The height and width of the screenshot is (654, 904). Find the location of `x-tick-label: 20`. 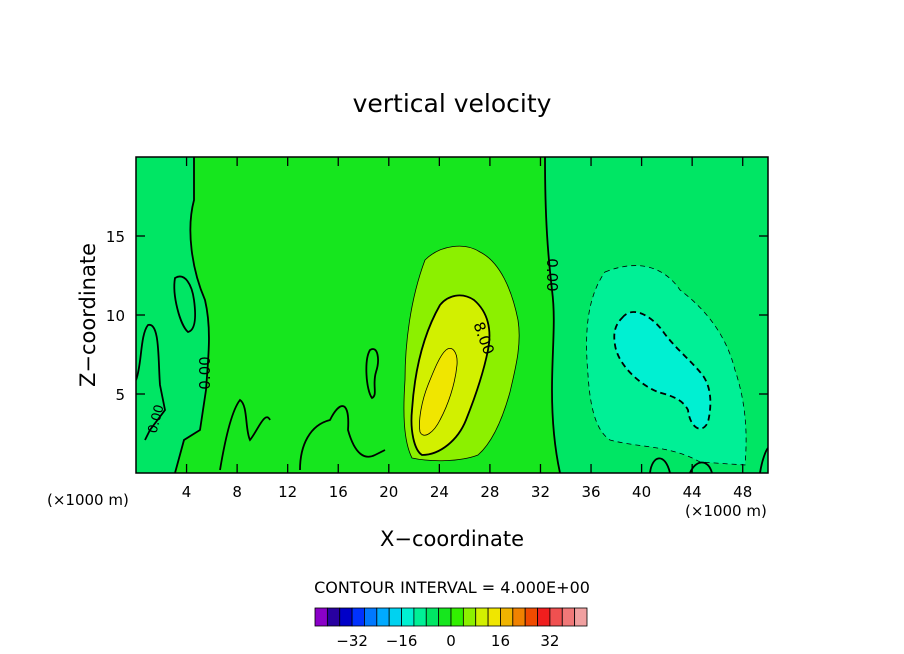

x-tick-label: 20 is located at coordinates (388, 492).